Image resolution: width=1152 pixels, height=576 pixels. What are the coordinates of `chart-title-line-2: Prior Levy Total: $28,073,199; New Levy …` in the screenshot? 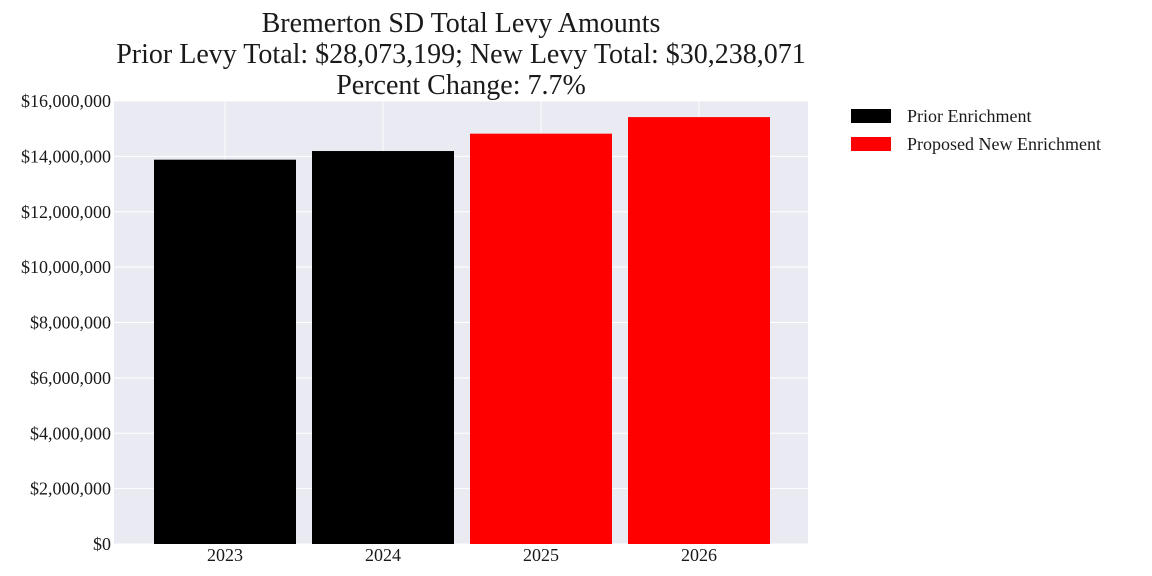 It's located at (461, 54).